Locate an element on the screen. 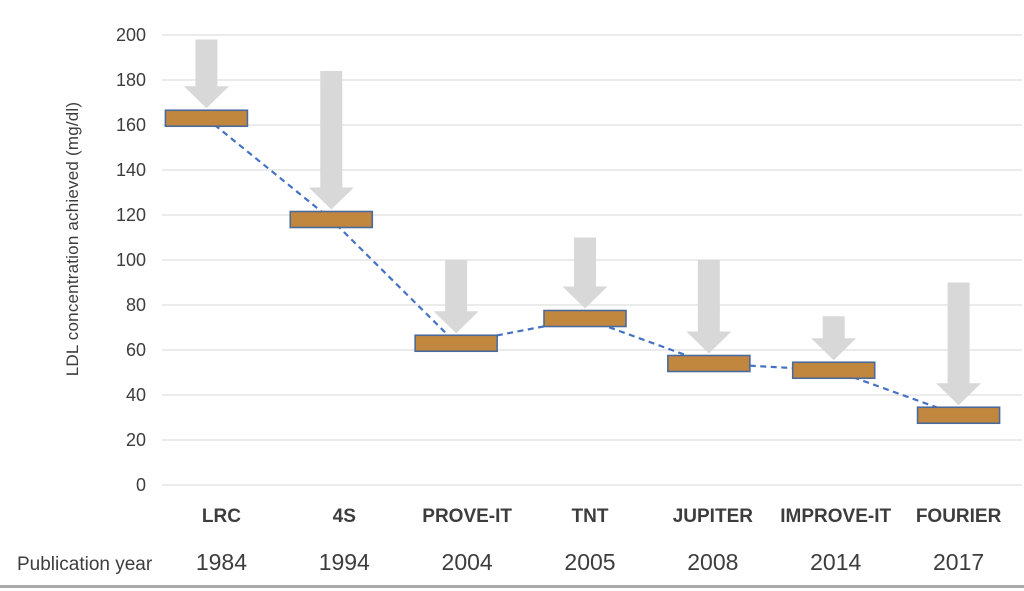 The image size is (1024, 591). trial-name-label: LRC is located at coordinates (221, 516).